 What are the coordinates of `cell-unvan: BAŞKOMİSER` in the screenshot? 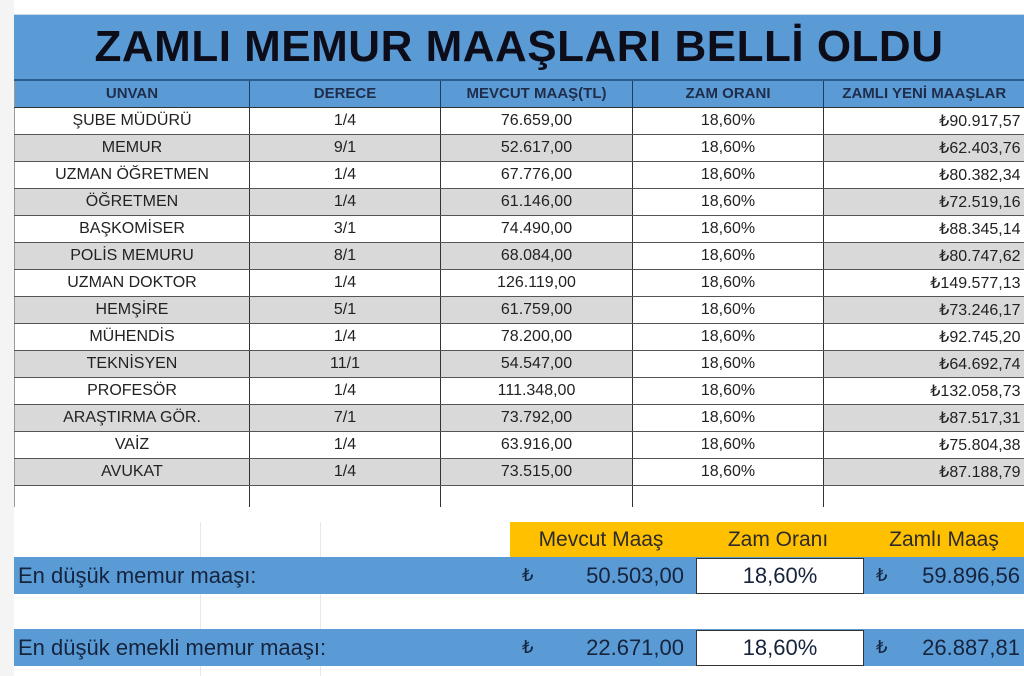 It's located at (132, 229).